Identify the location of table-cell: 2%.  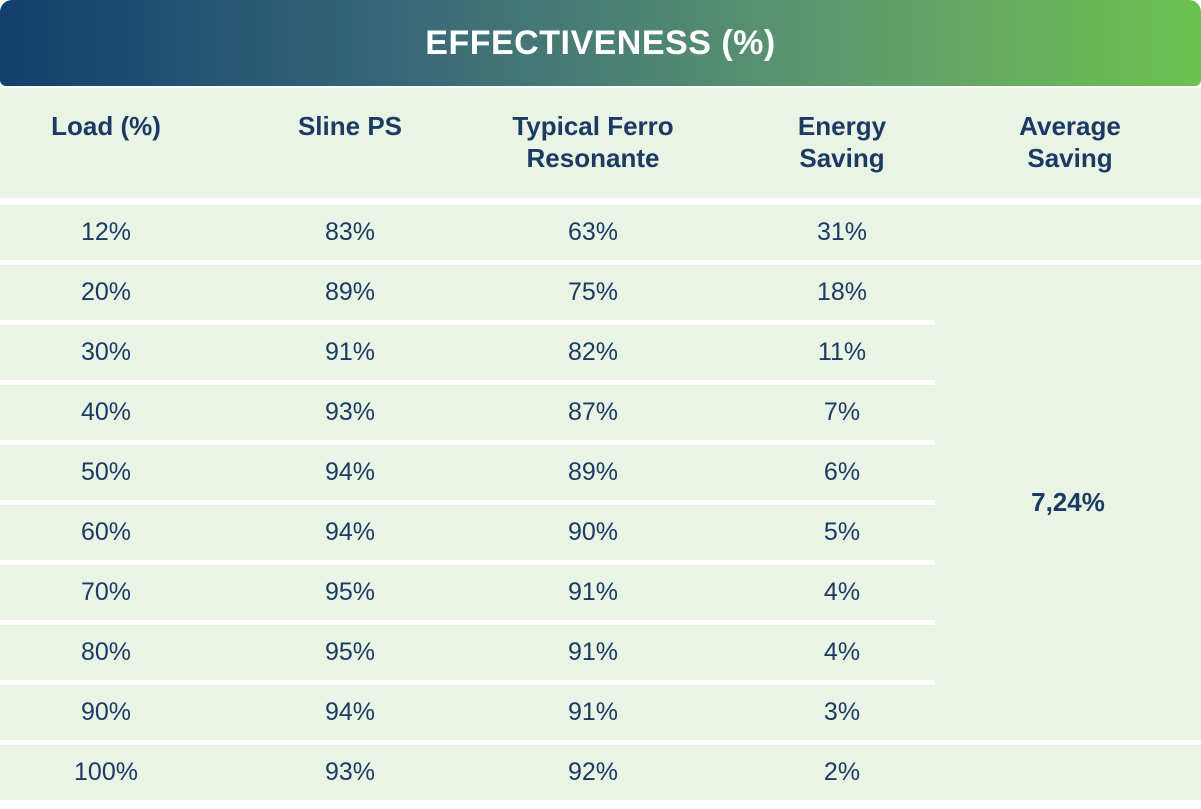
(842, 772).